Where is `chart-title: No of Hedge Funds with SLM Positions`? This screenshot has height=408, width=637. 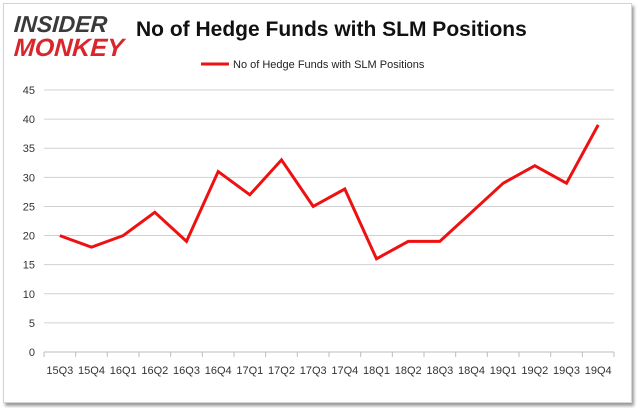 chart-title: No of Hedge Funds with SLM Positions is located at coordinates (331, 29).